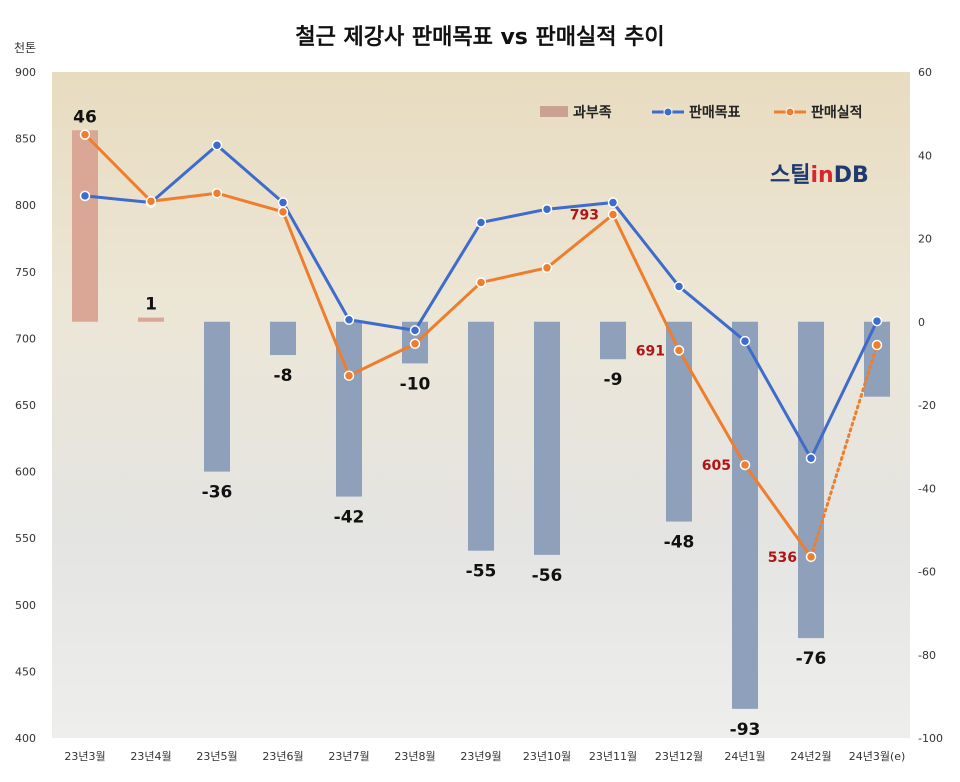  I want to click on brand-logo: 스틸inDB, so click(819, 175).